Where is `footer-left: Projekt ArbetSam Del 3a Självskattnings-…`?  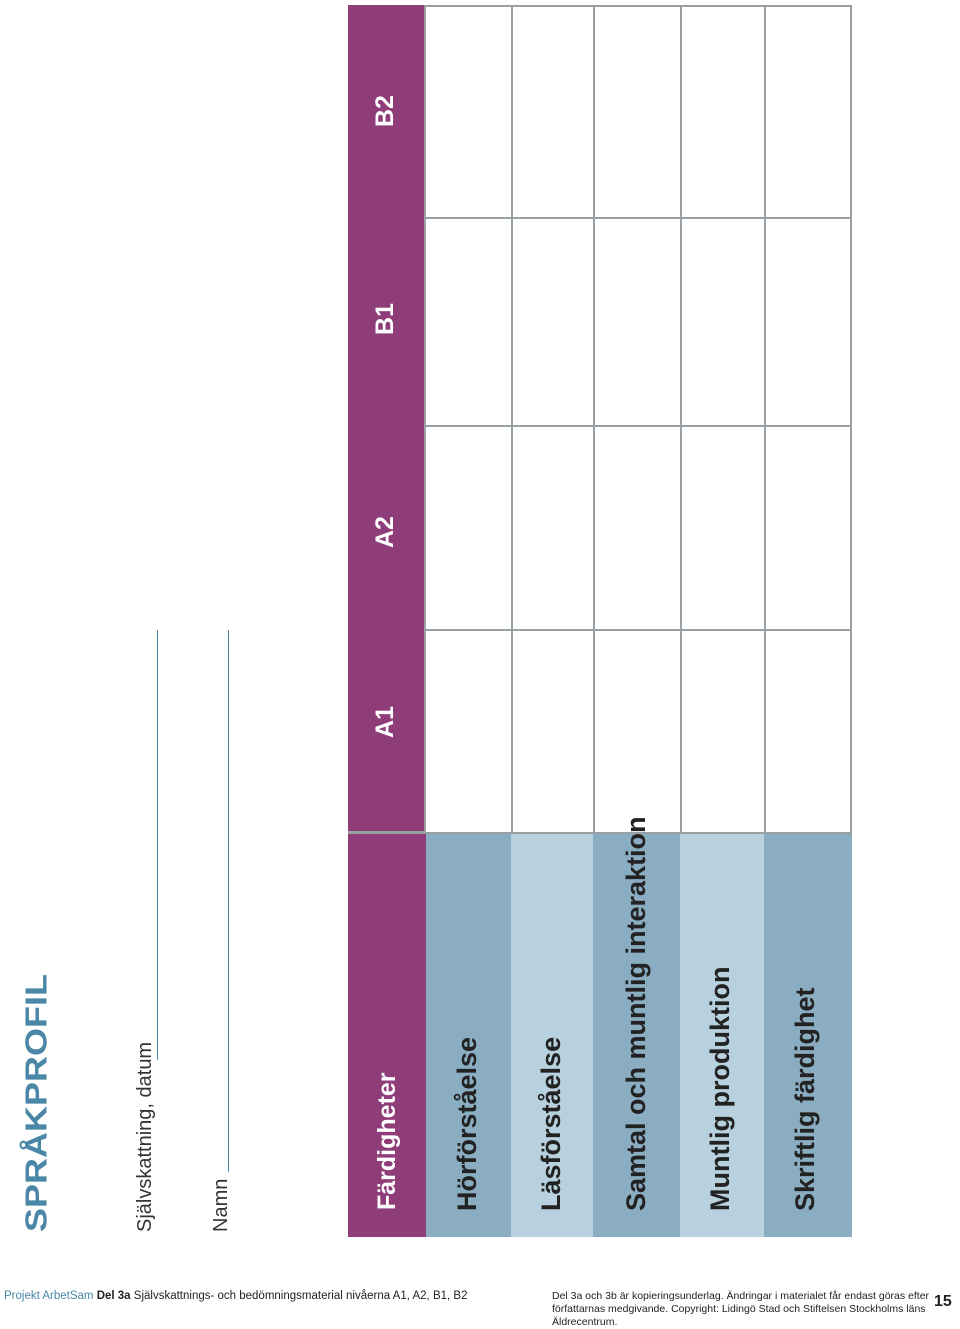 footer-left: Projekt ArbetSam Del 3a Självskattnings-… is located at coordinates (235, 1296).